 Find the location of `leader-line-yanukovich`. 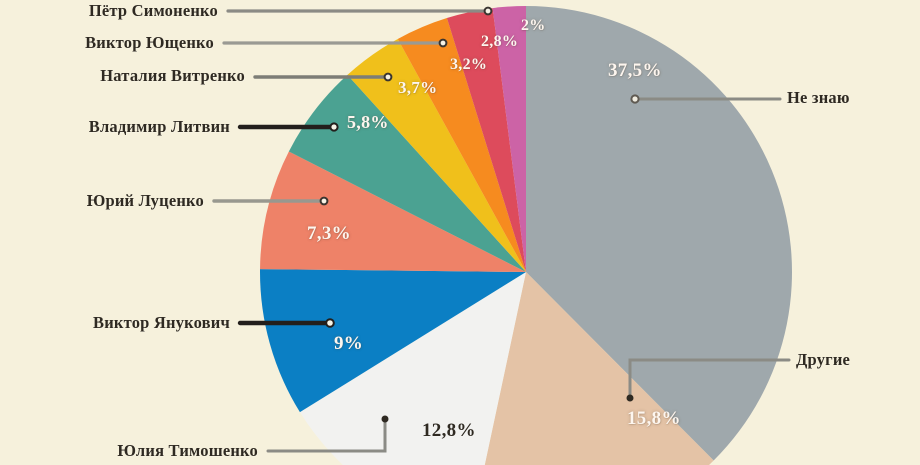

leader-line-yanukovich is located at coordinates (286, 323).